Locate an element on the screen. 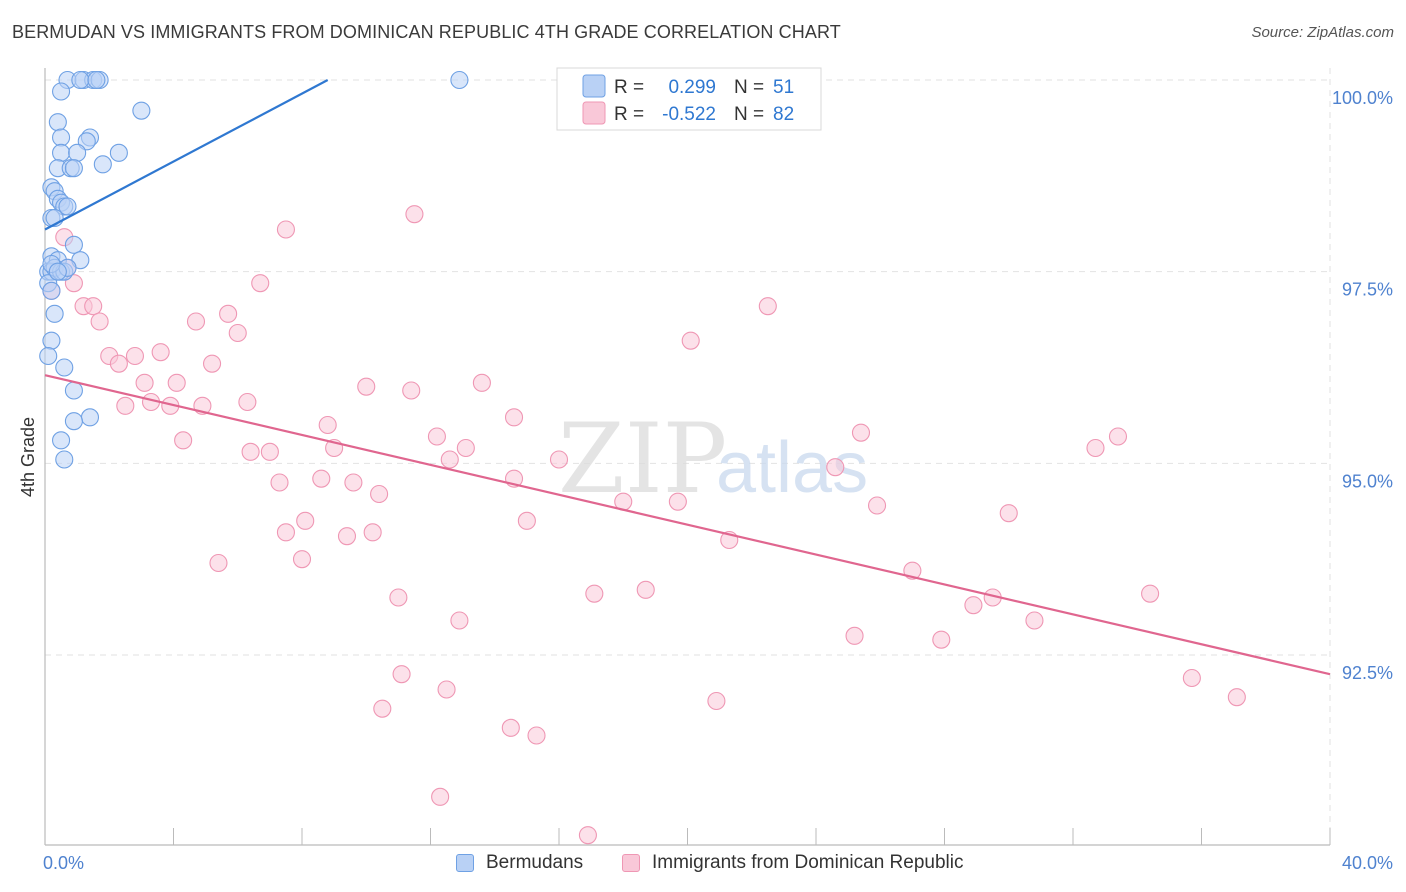 The image size is (1406, 892). watermark-atlas: atlas is located at coordinates (792, 468).